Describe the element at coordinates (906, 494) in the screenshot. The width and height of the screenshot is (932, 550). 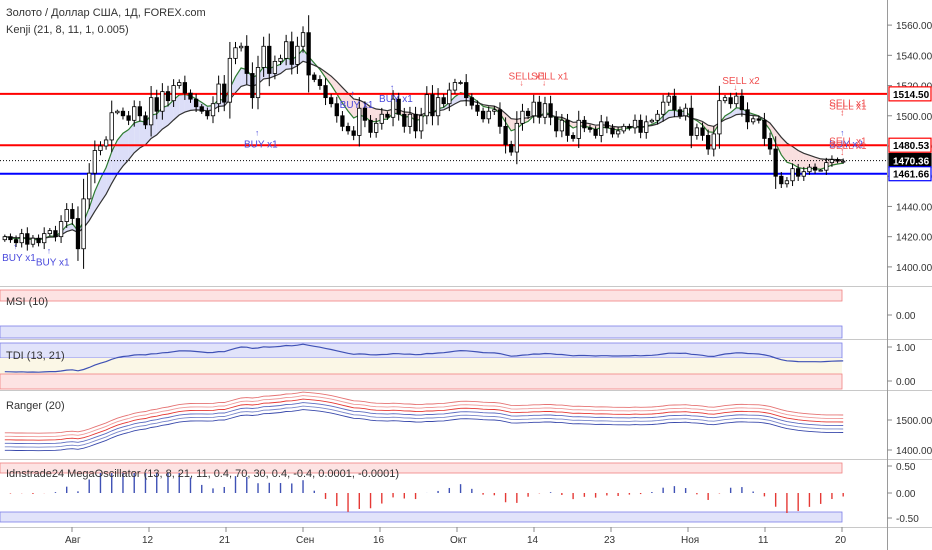
I see `sub-tick-label: 0.00` at that location.